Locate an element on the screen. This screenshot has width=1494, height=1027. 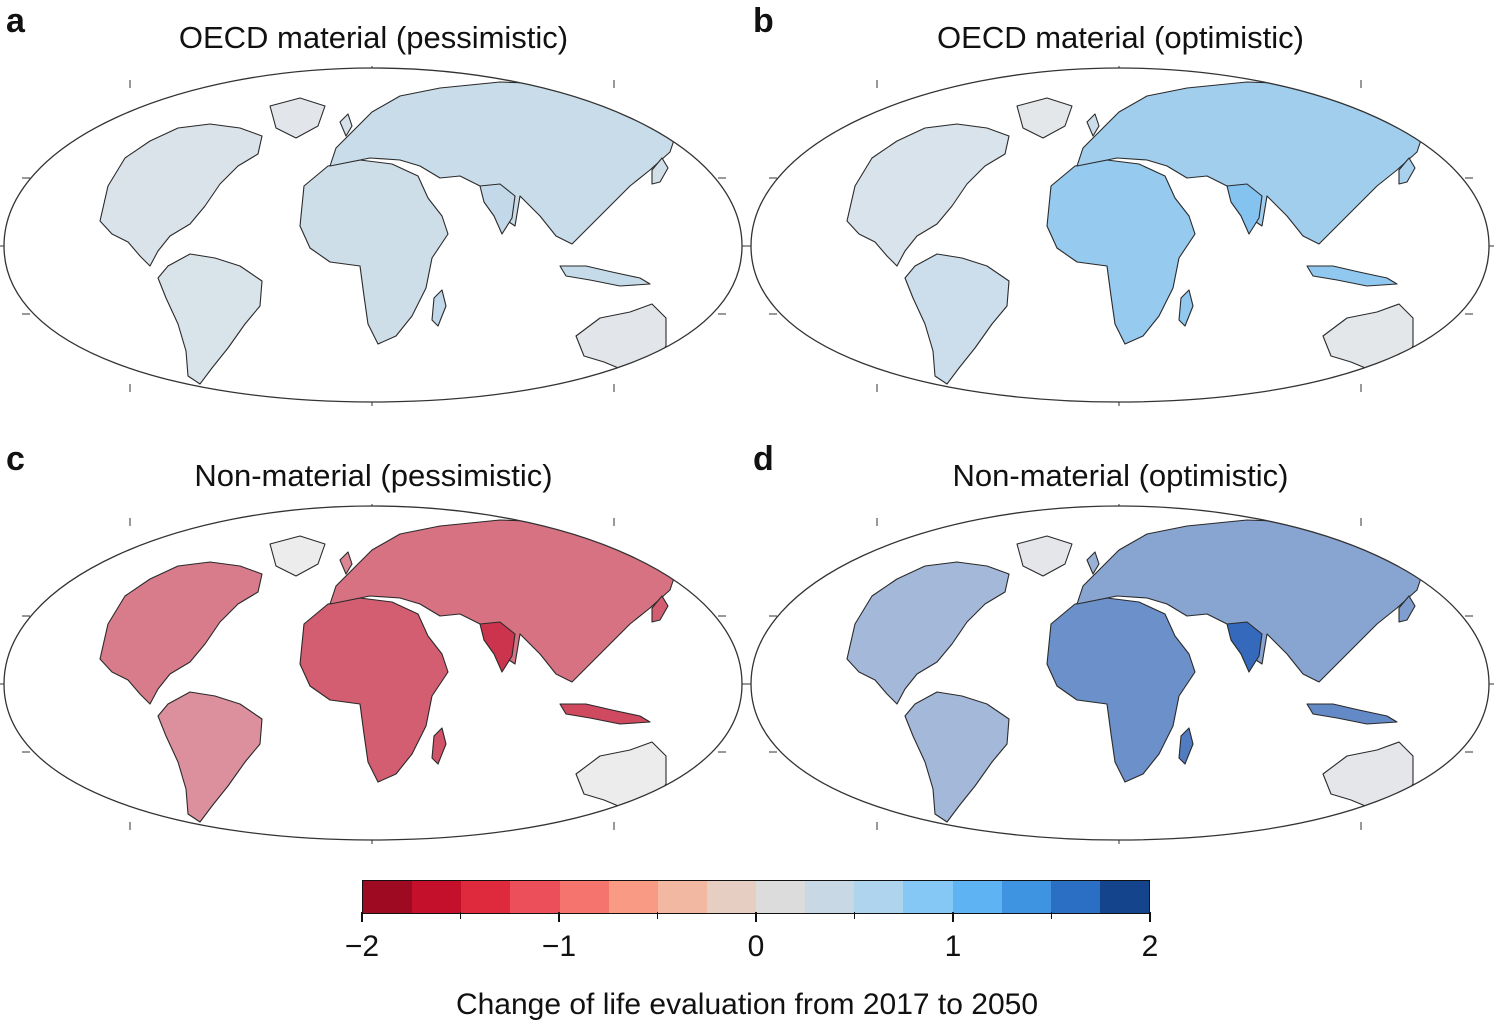
panel-letter: a is located at coordinates (15, 21).